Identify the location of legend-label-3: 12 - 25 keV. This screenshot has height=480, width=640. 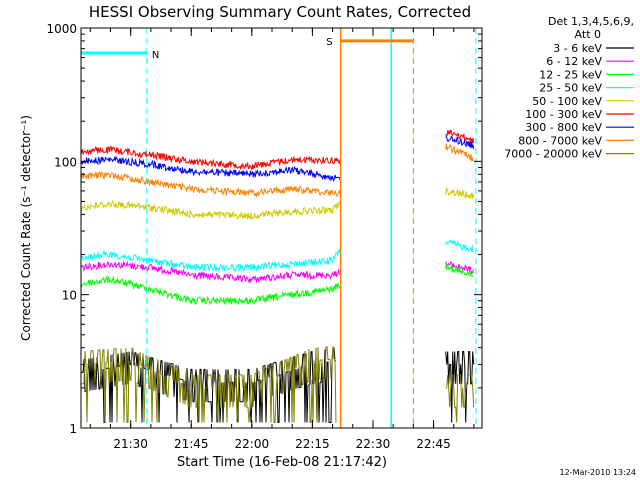
(570, 74).